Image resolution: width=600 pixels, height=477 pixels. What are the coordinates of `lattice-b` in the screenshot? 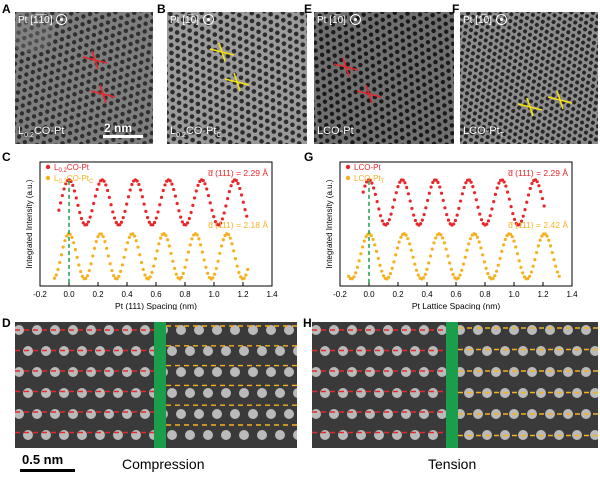 It's located at (237, 78).